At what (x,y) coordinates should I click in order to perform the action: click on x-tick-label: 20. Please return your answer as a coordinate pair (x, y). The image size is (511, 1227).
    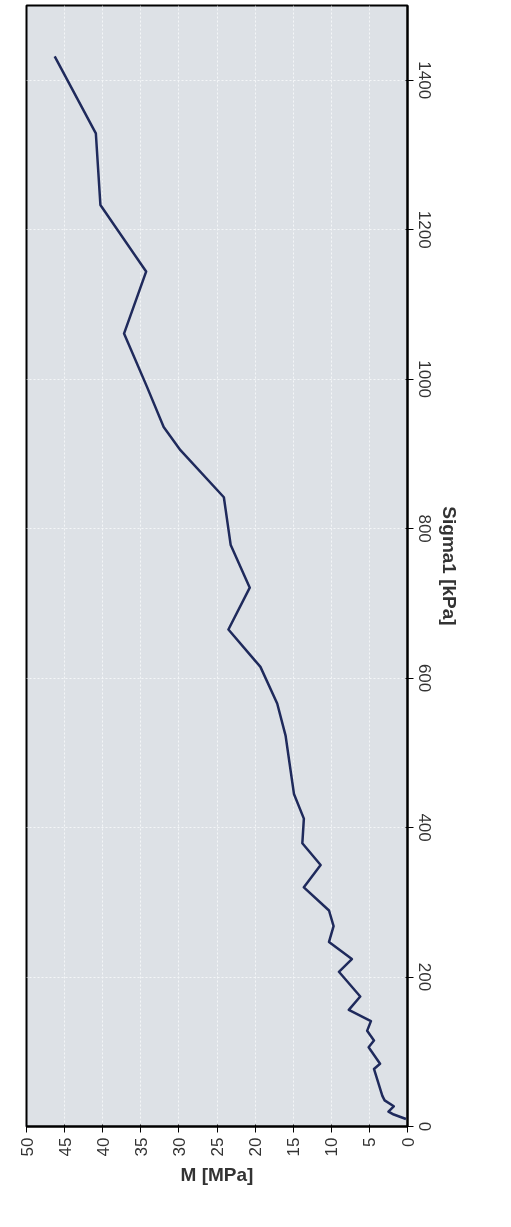
    Looking at the image, I should click on (256, 1147).